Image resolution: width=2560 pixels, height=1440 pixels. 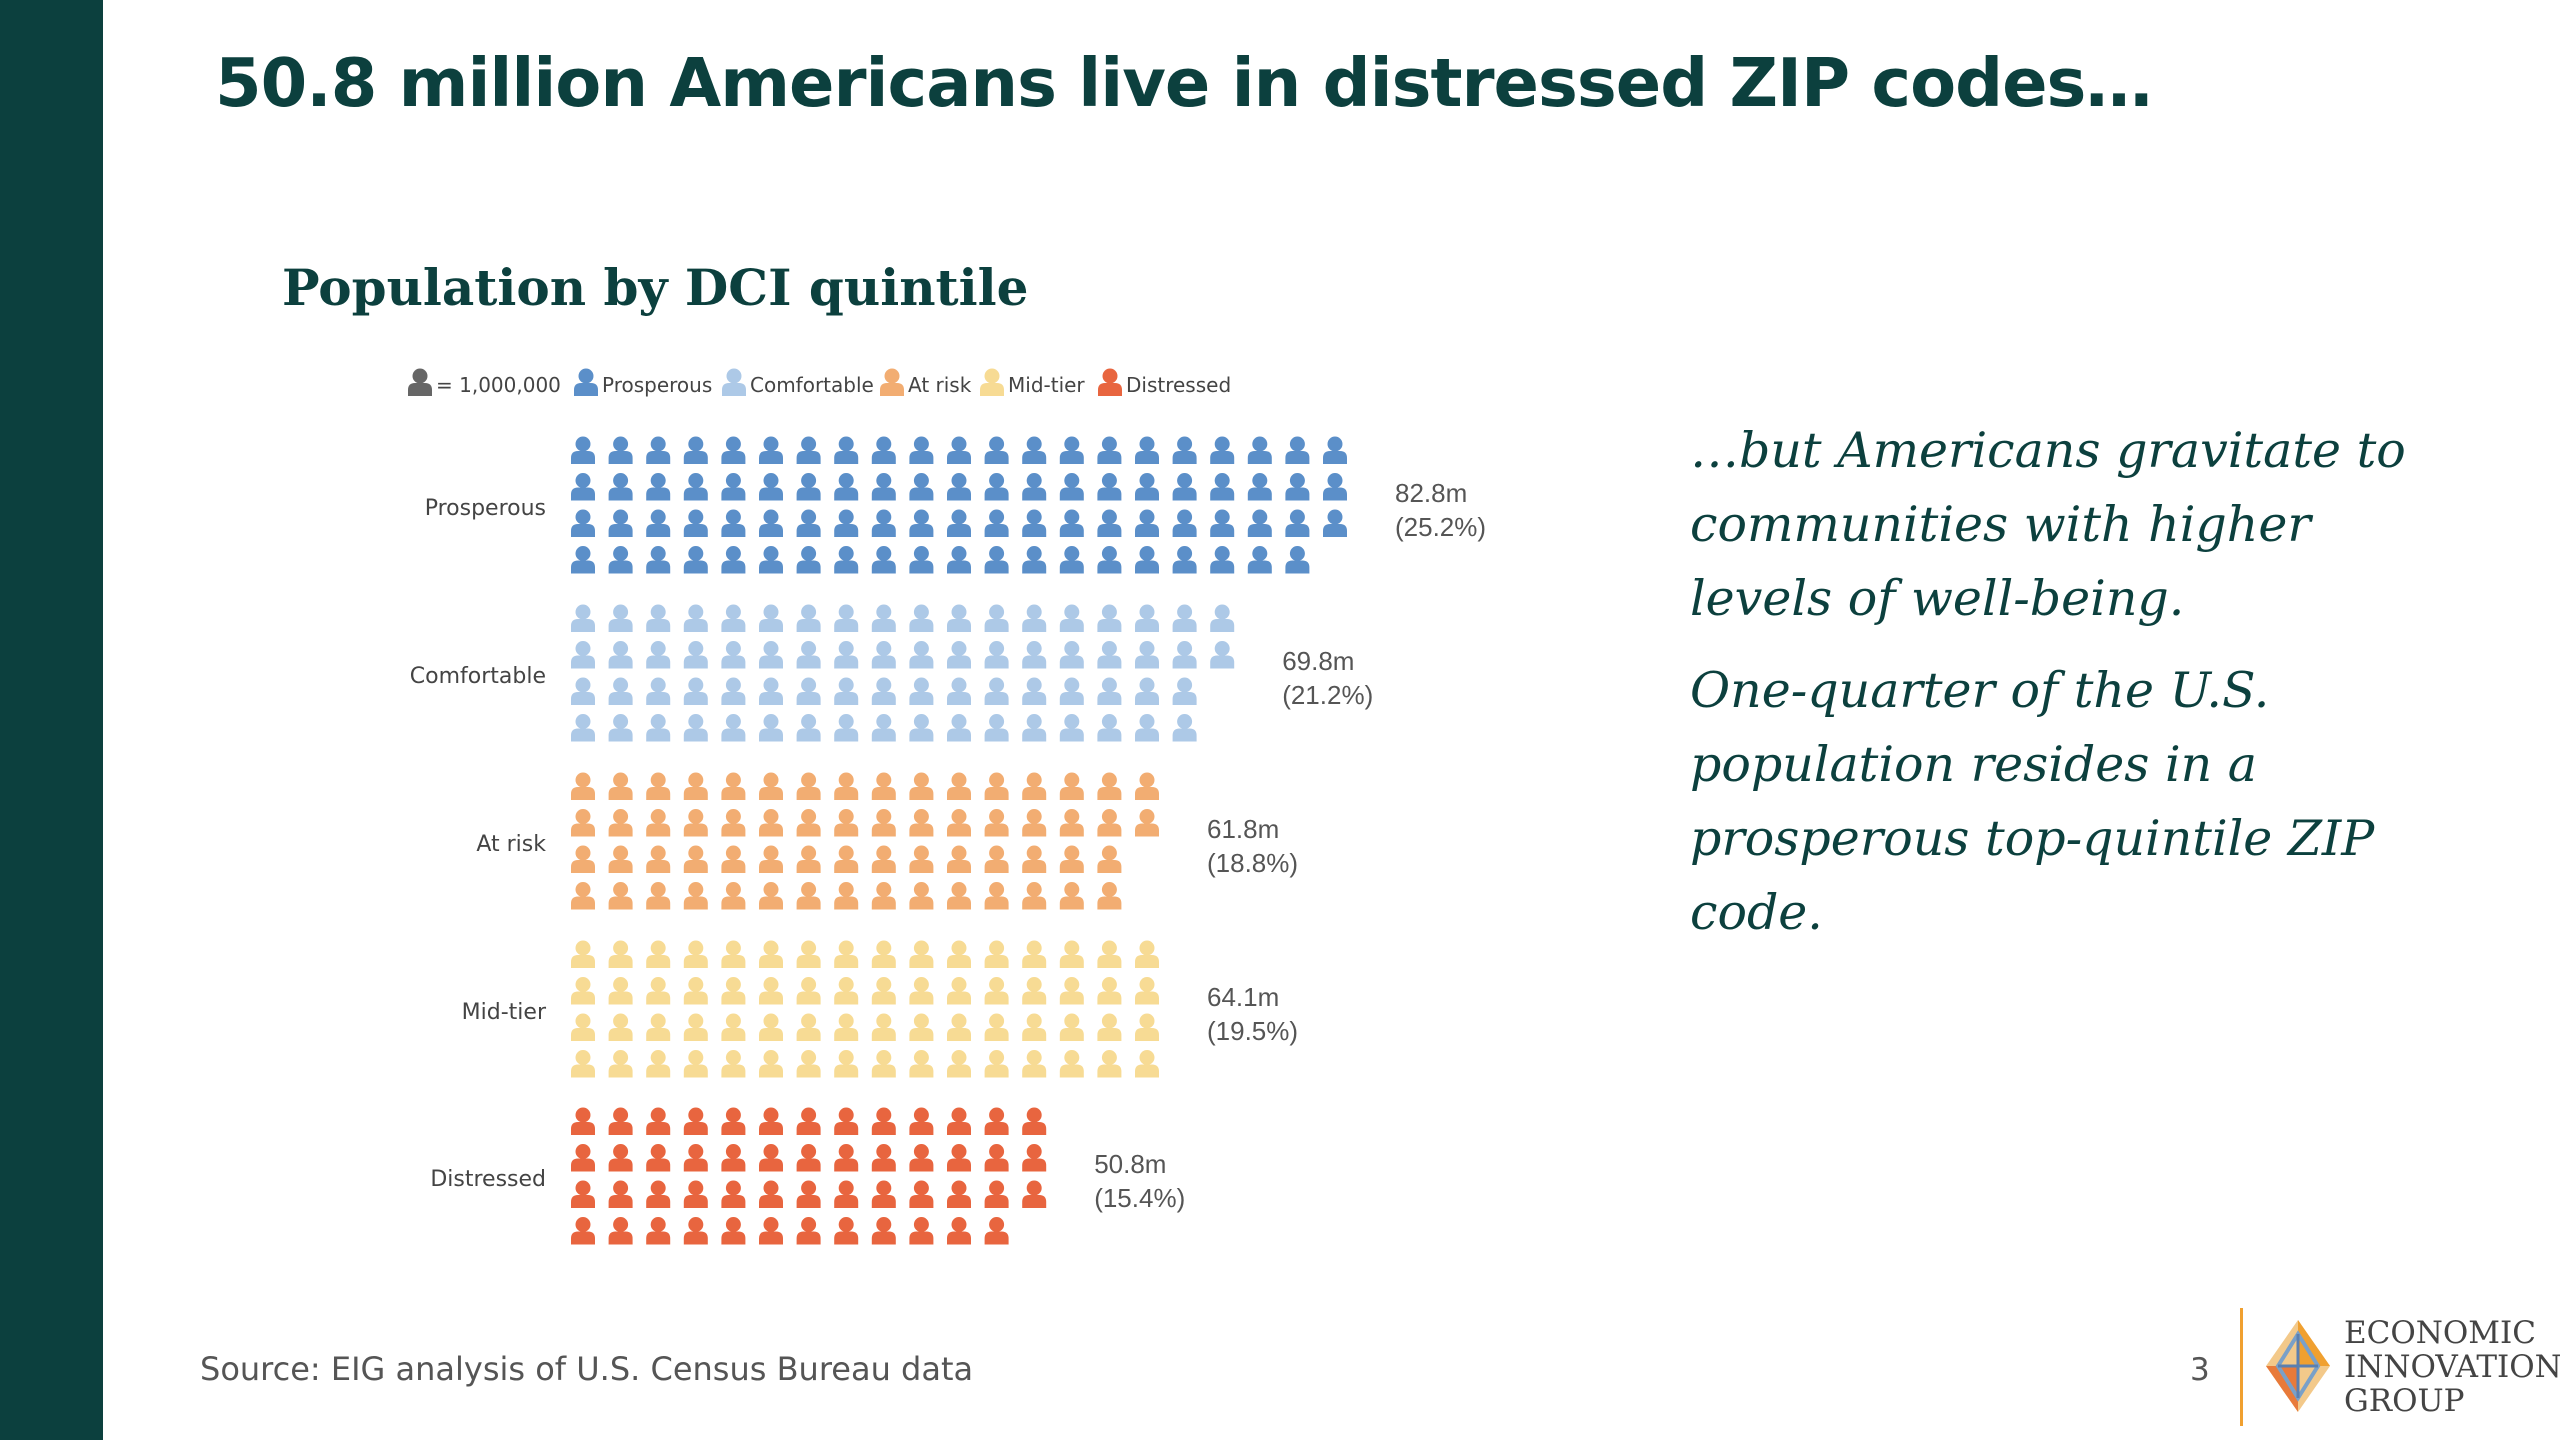 I want to click on percent-label-prosperous: (25.2%), so click(x=1440, y=527).